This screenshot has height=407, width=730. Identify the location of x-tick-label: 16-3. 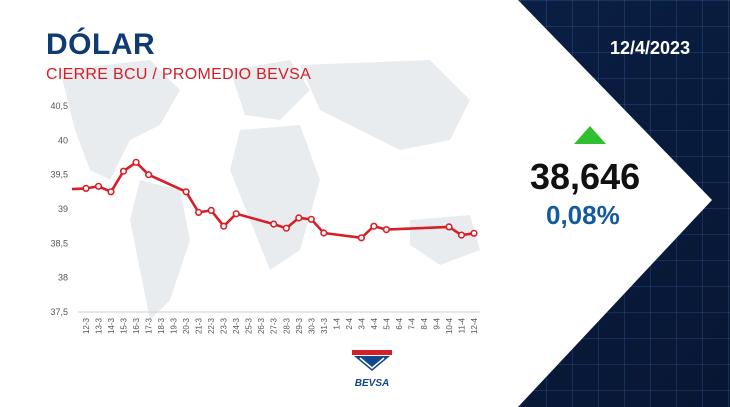
(136, 325).